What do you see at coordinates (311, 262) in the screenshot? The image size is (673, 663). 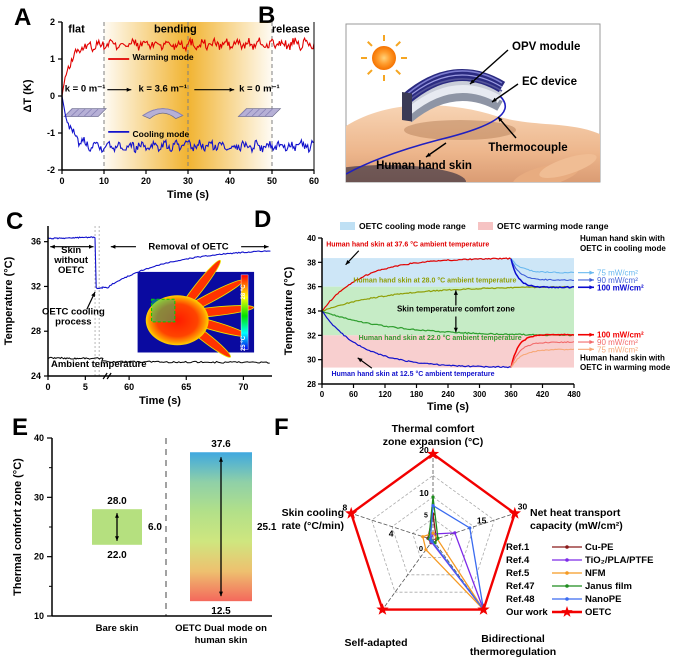 I see `y-tick: 38` at bounding box center [311, 262].